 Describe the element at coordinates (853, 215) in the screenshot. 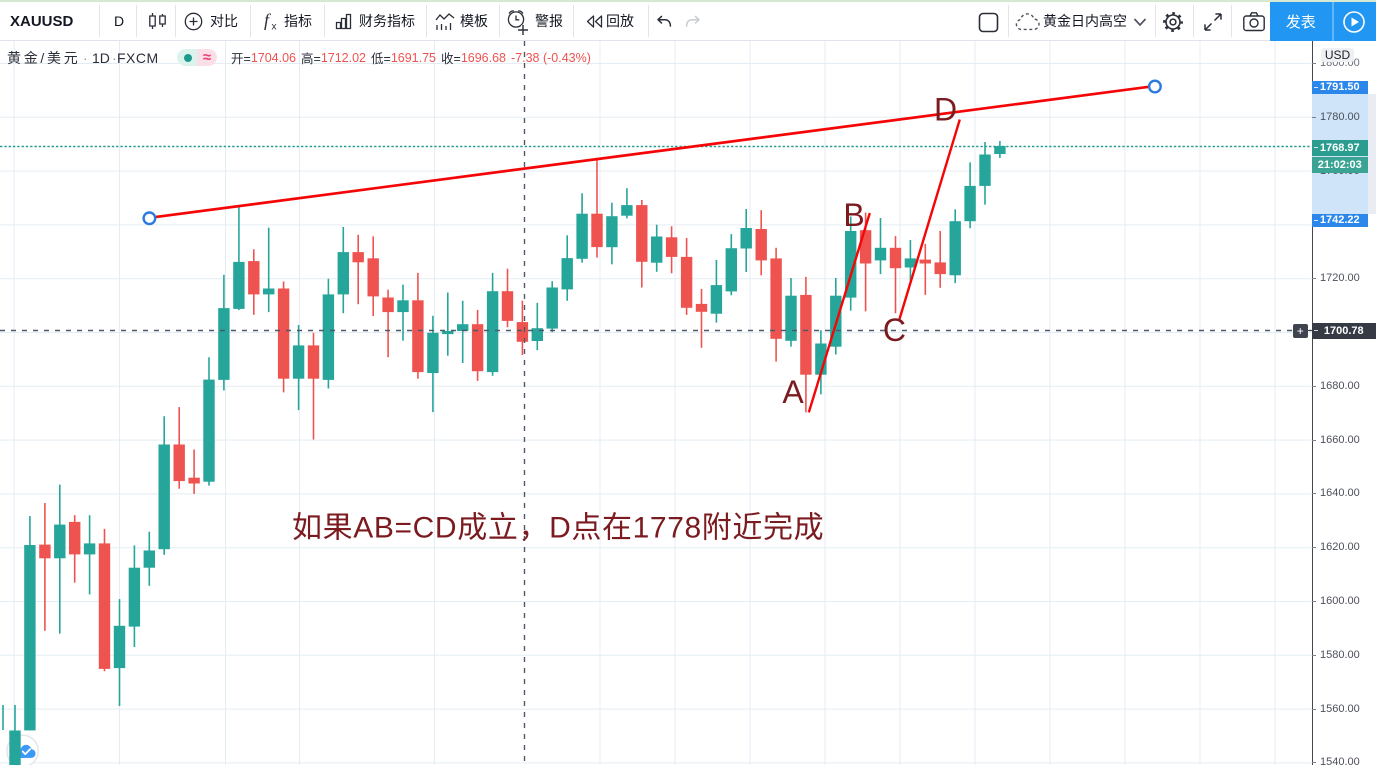

I see `svg-text: B` at that location.